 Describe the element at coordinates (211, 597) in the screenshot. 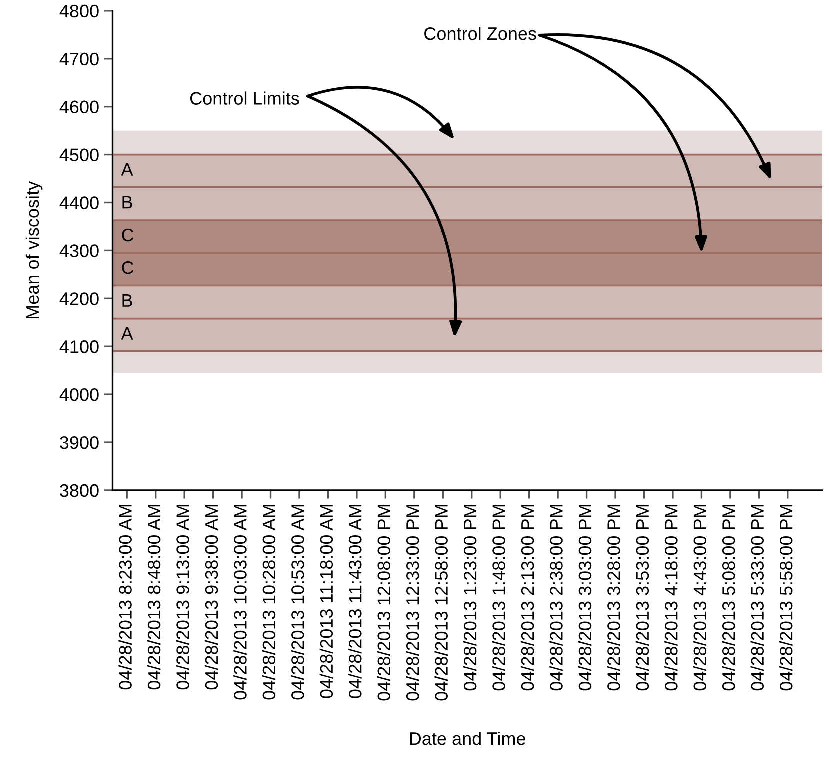

I see `x-tick-label: 04/28/2013 9:38:00 AM` at that location.